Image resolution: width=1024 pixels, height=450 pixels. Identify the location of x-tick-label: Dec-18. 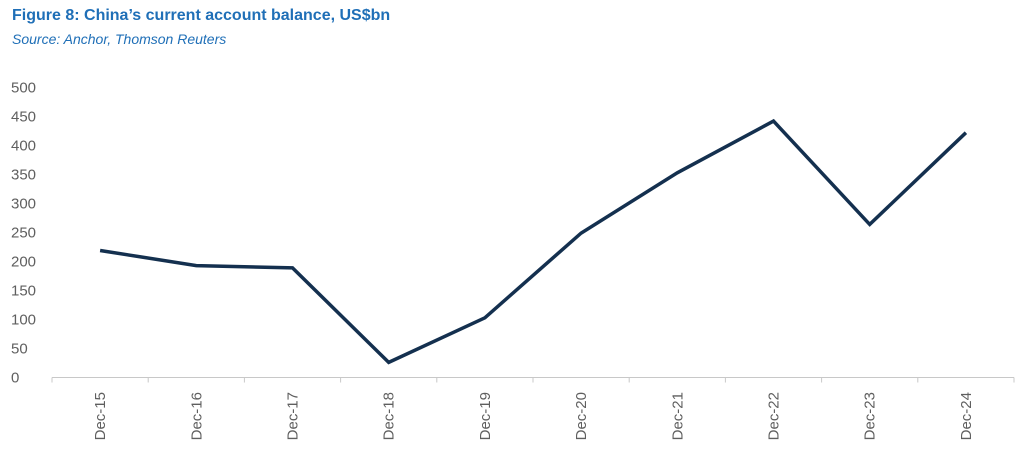
(389, 416).